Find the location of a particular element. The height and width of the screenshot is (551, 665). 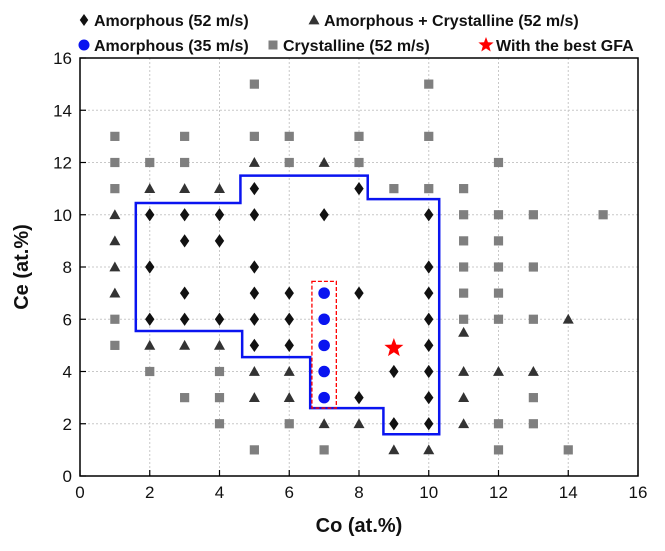

legend-label: With the best GFA is located at coordinates (565, 46).